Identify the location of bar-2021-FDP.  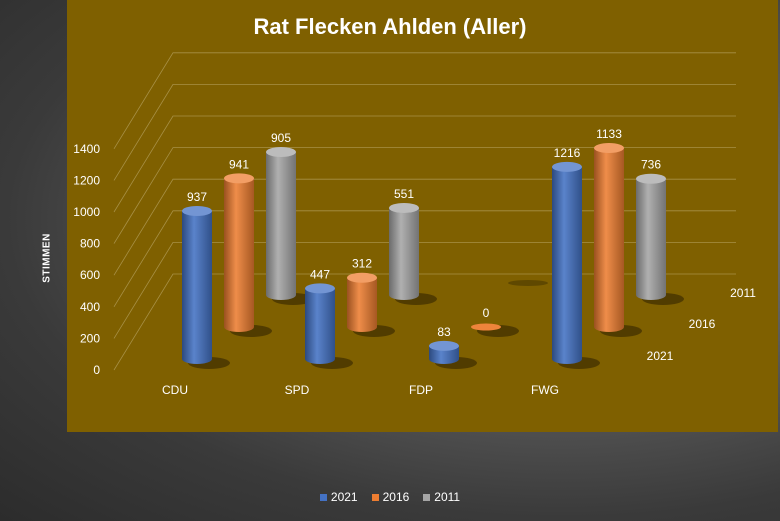
(444, 354).